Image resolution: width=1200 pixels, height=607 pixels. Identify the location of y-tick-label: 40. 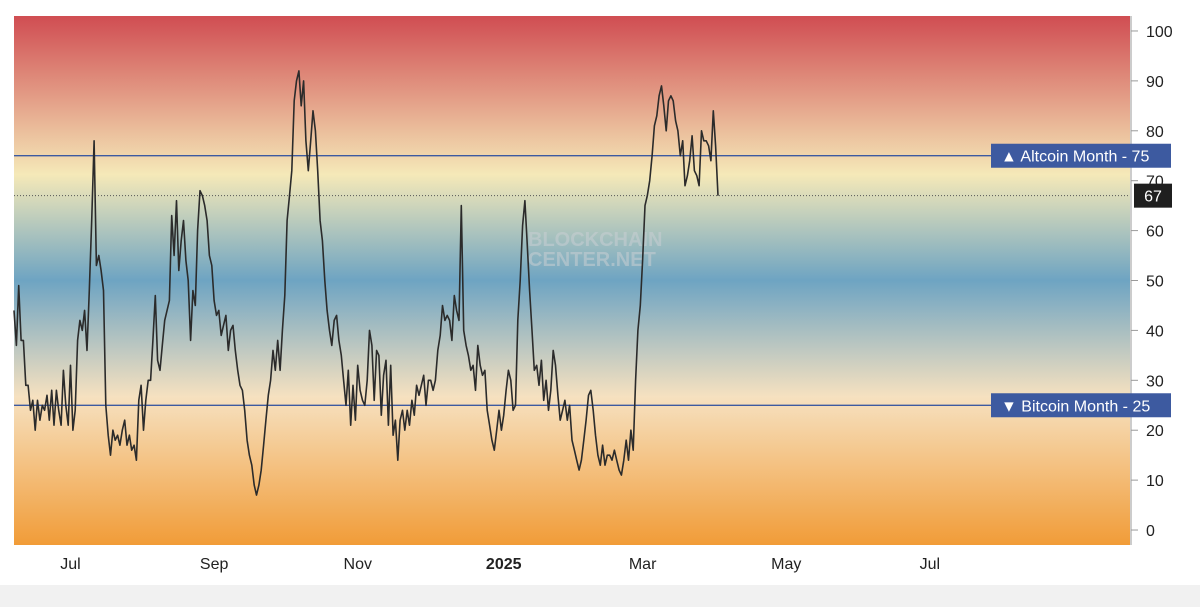
(1155, 331).